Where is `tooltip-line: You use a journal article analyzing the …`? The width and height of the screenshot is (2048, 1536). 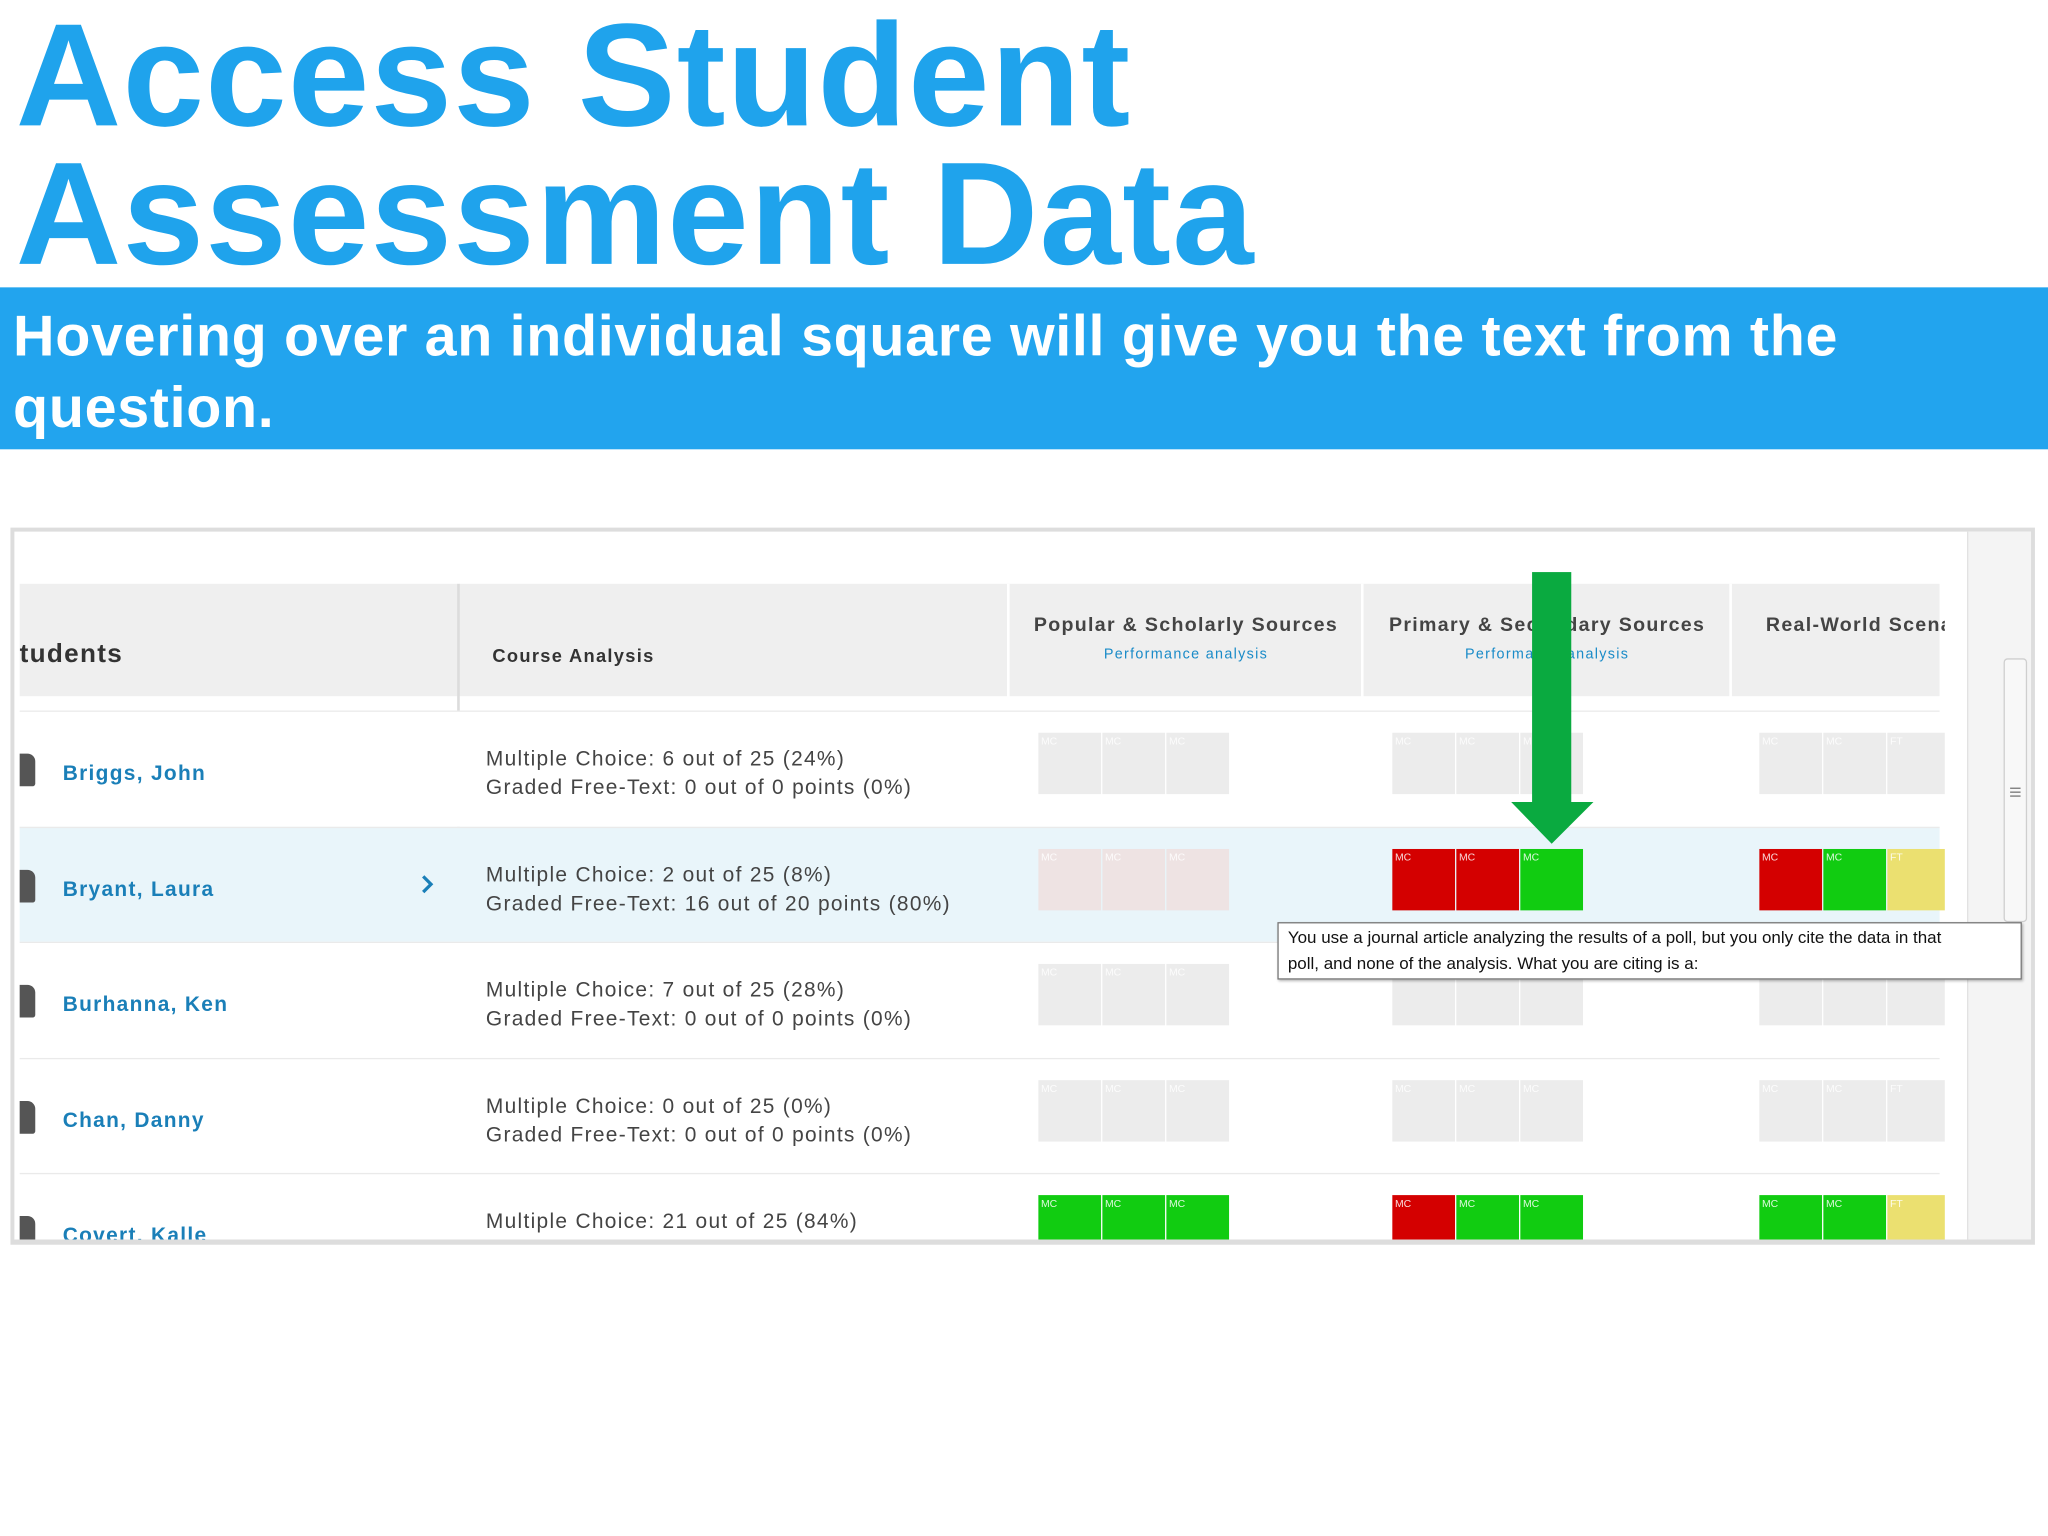
tooltip-line: You use a journal article analyzing the … is located at coordinates (1614, 937).